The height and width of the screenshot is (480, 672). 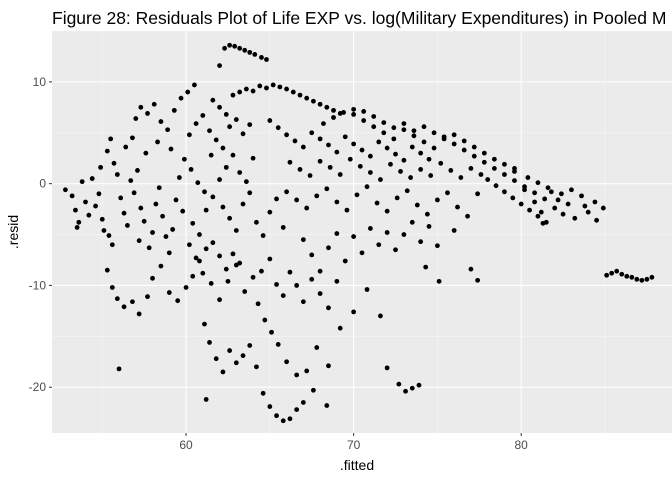 I want to click on y-tick-label: -20, so click(x=38, y=387).